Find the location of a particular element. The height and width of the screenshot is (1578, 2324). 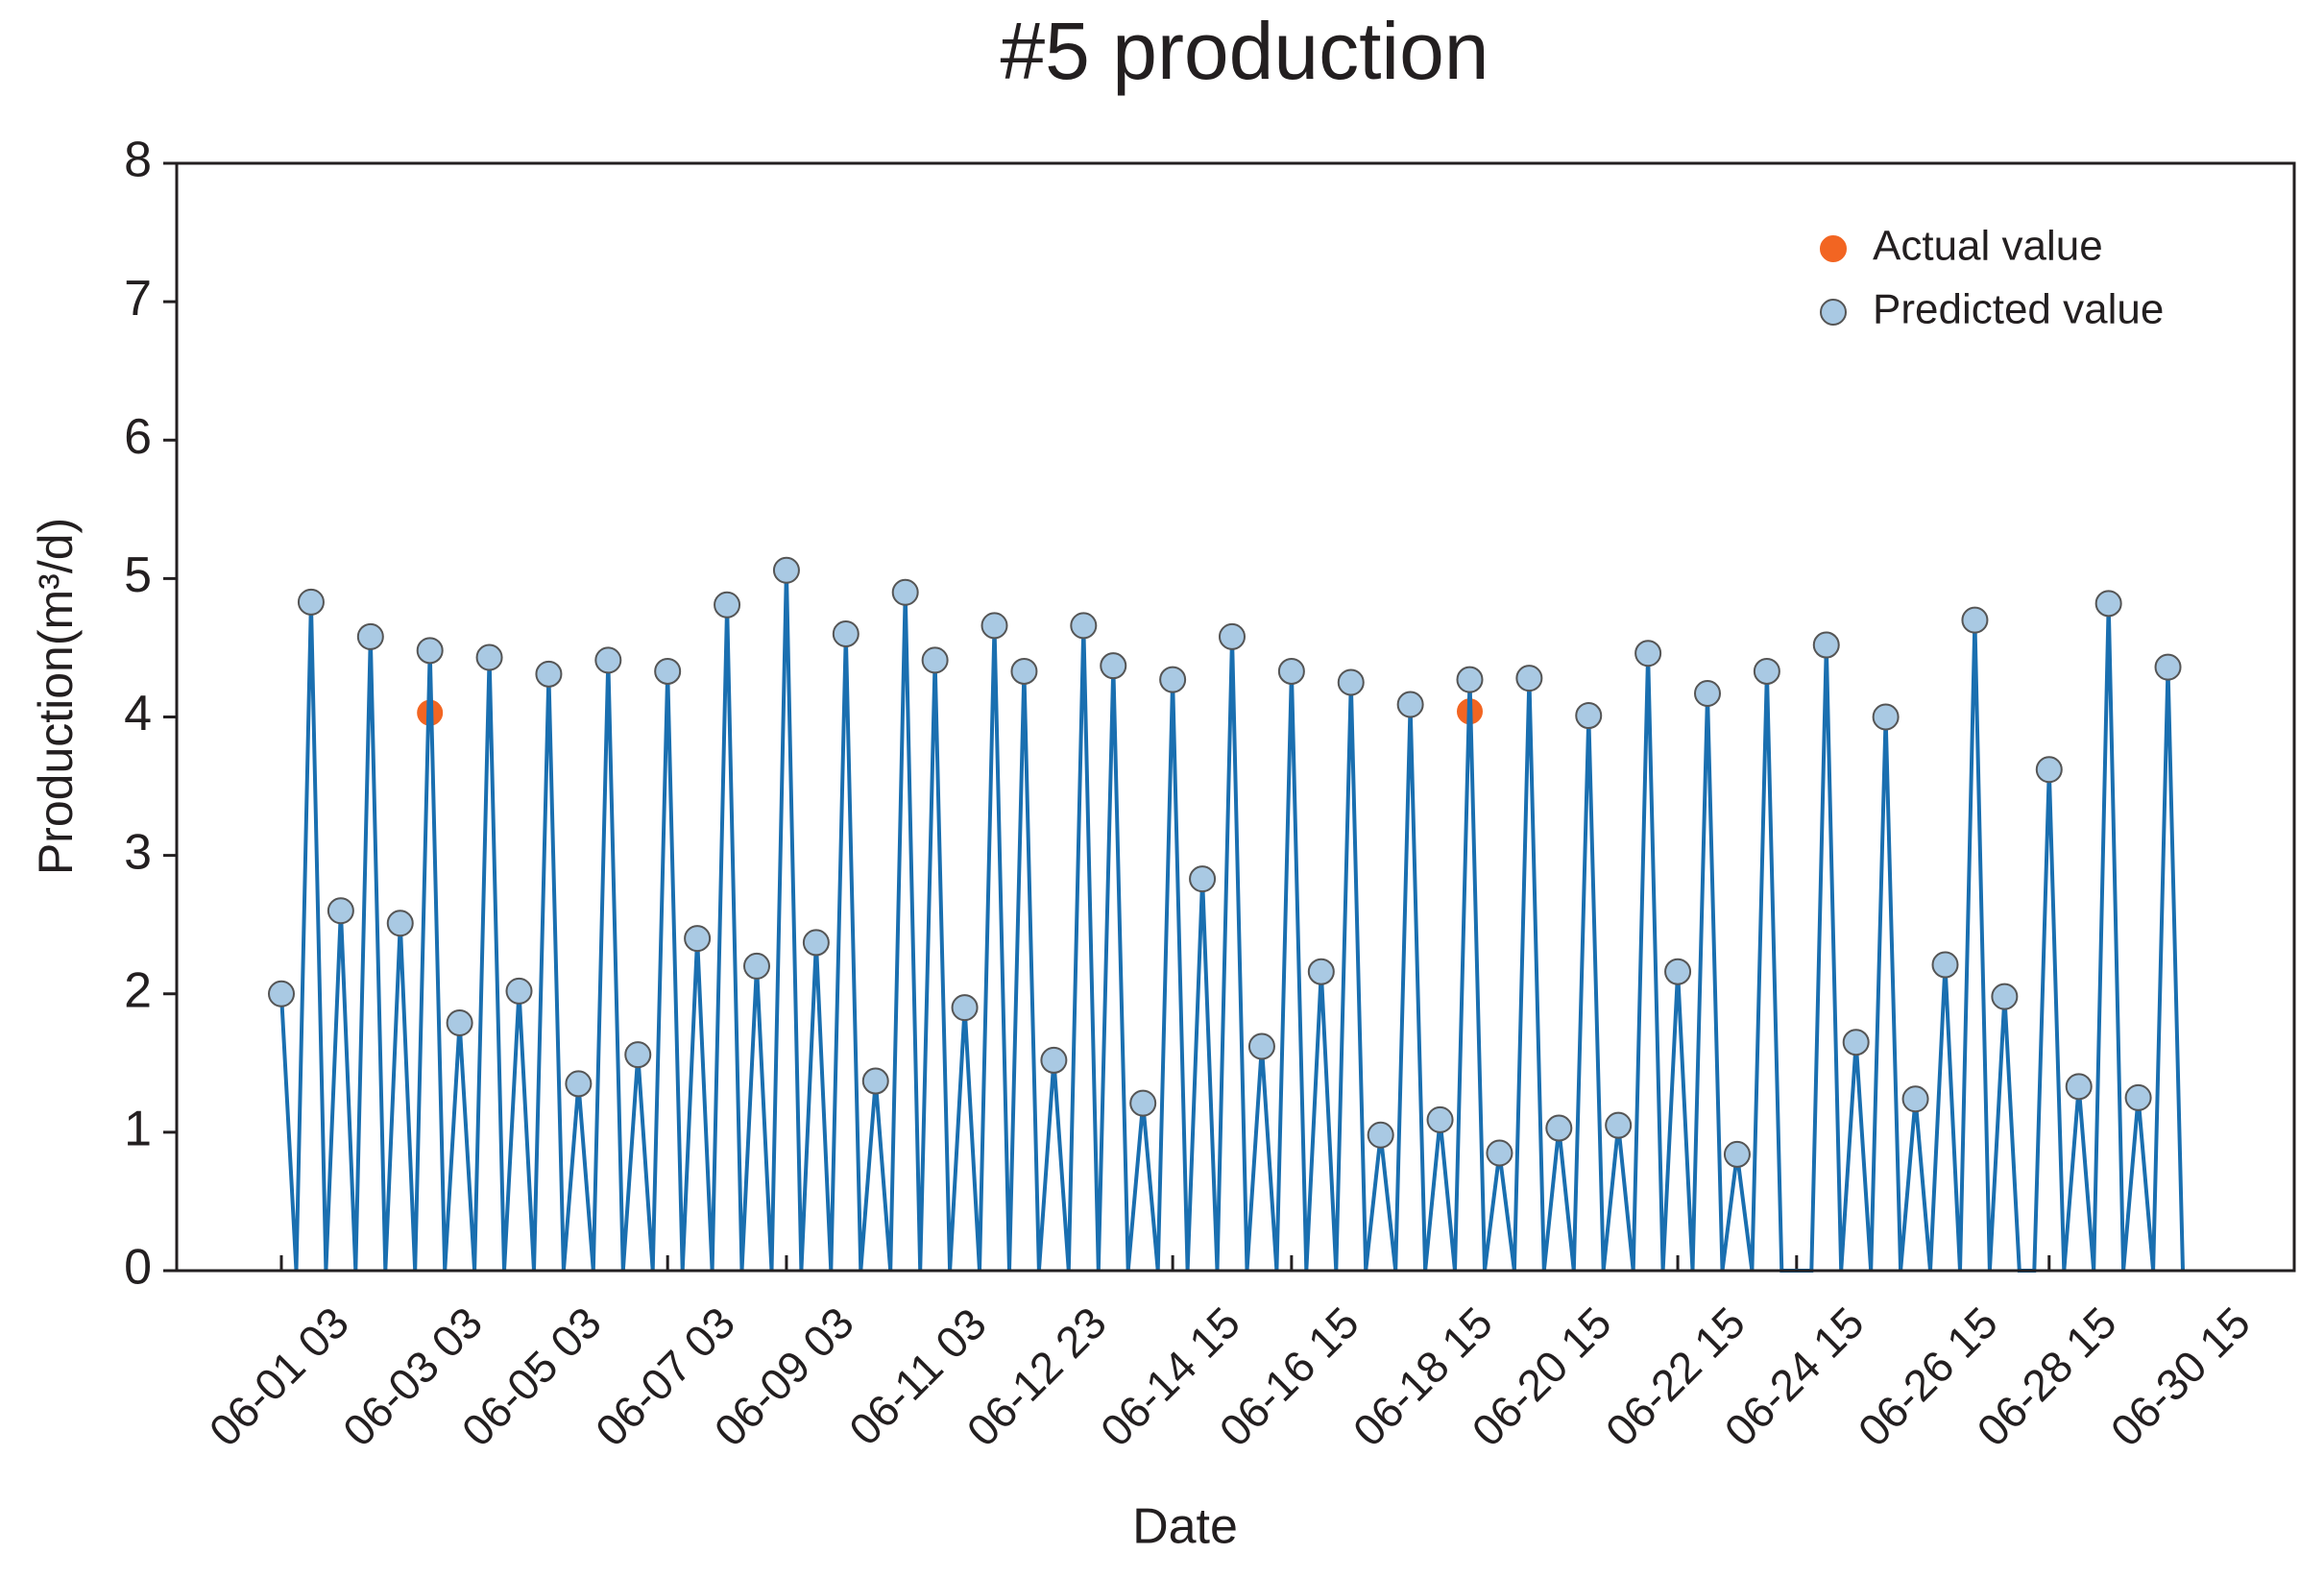

y-axis-label: Production(m³/d) is located at coordinates (56, 696).